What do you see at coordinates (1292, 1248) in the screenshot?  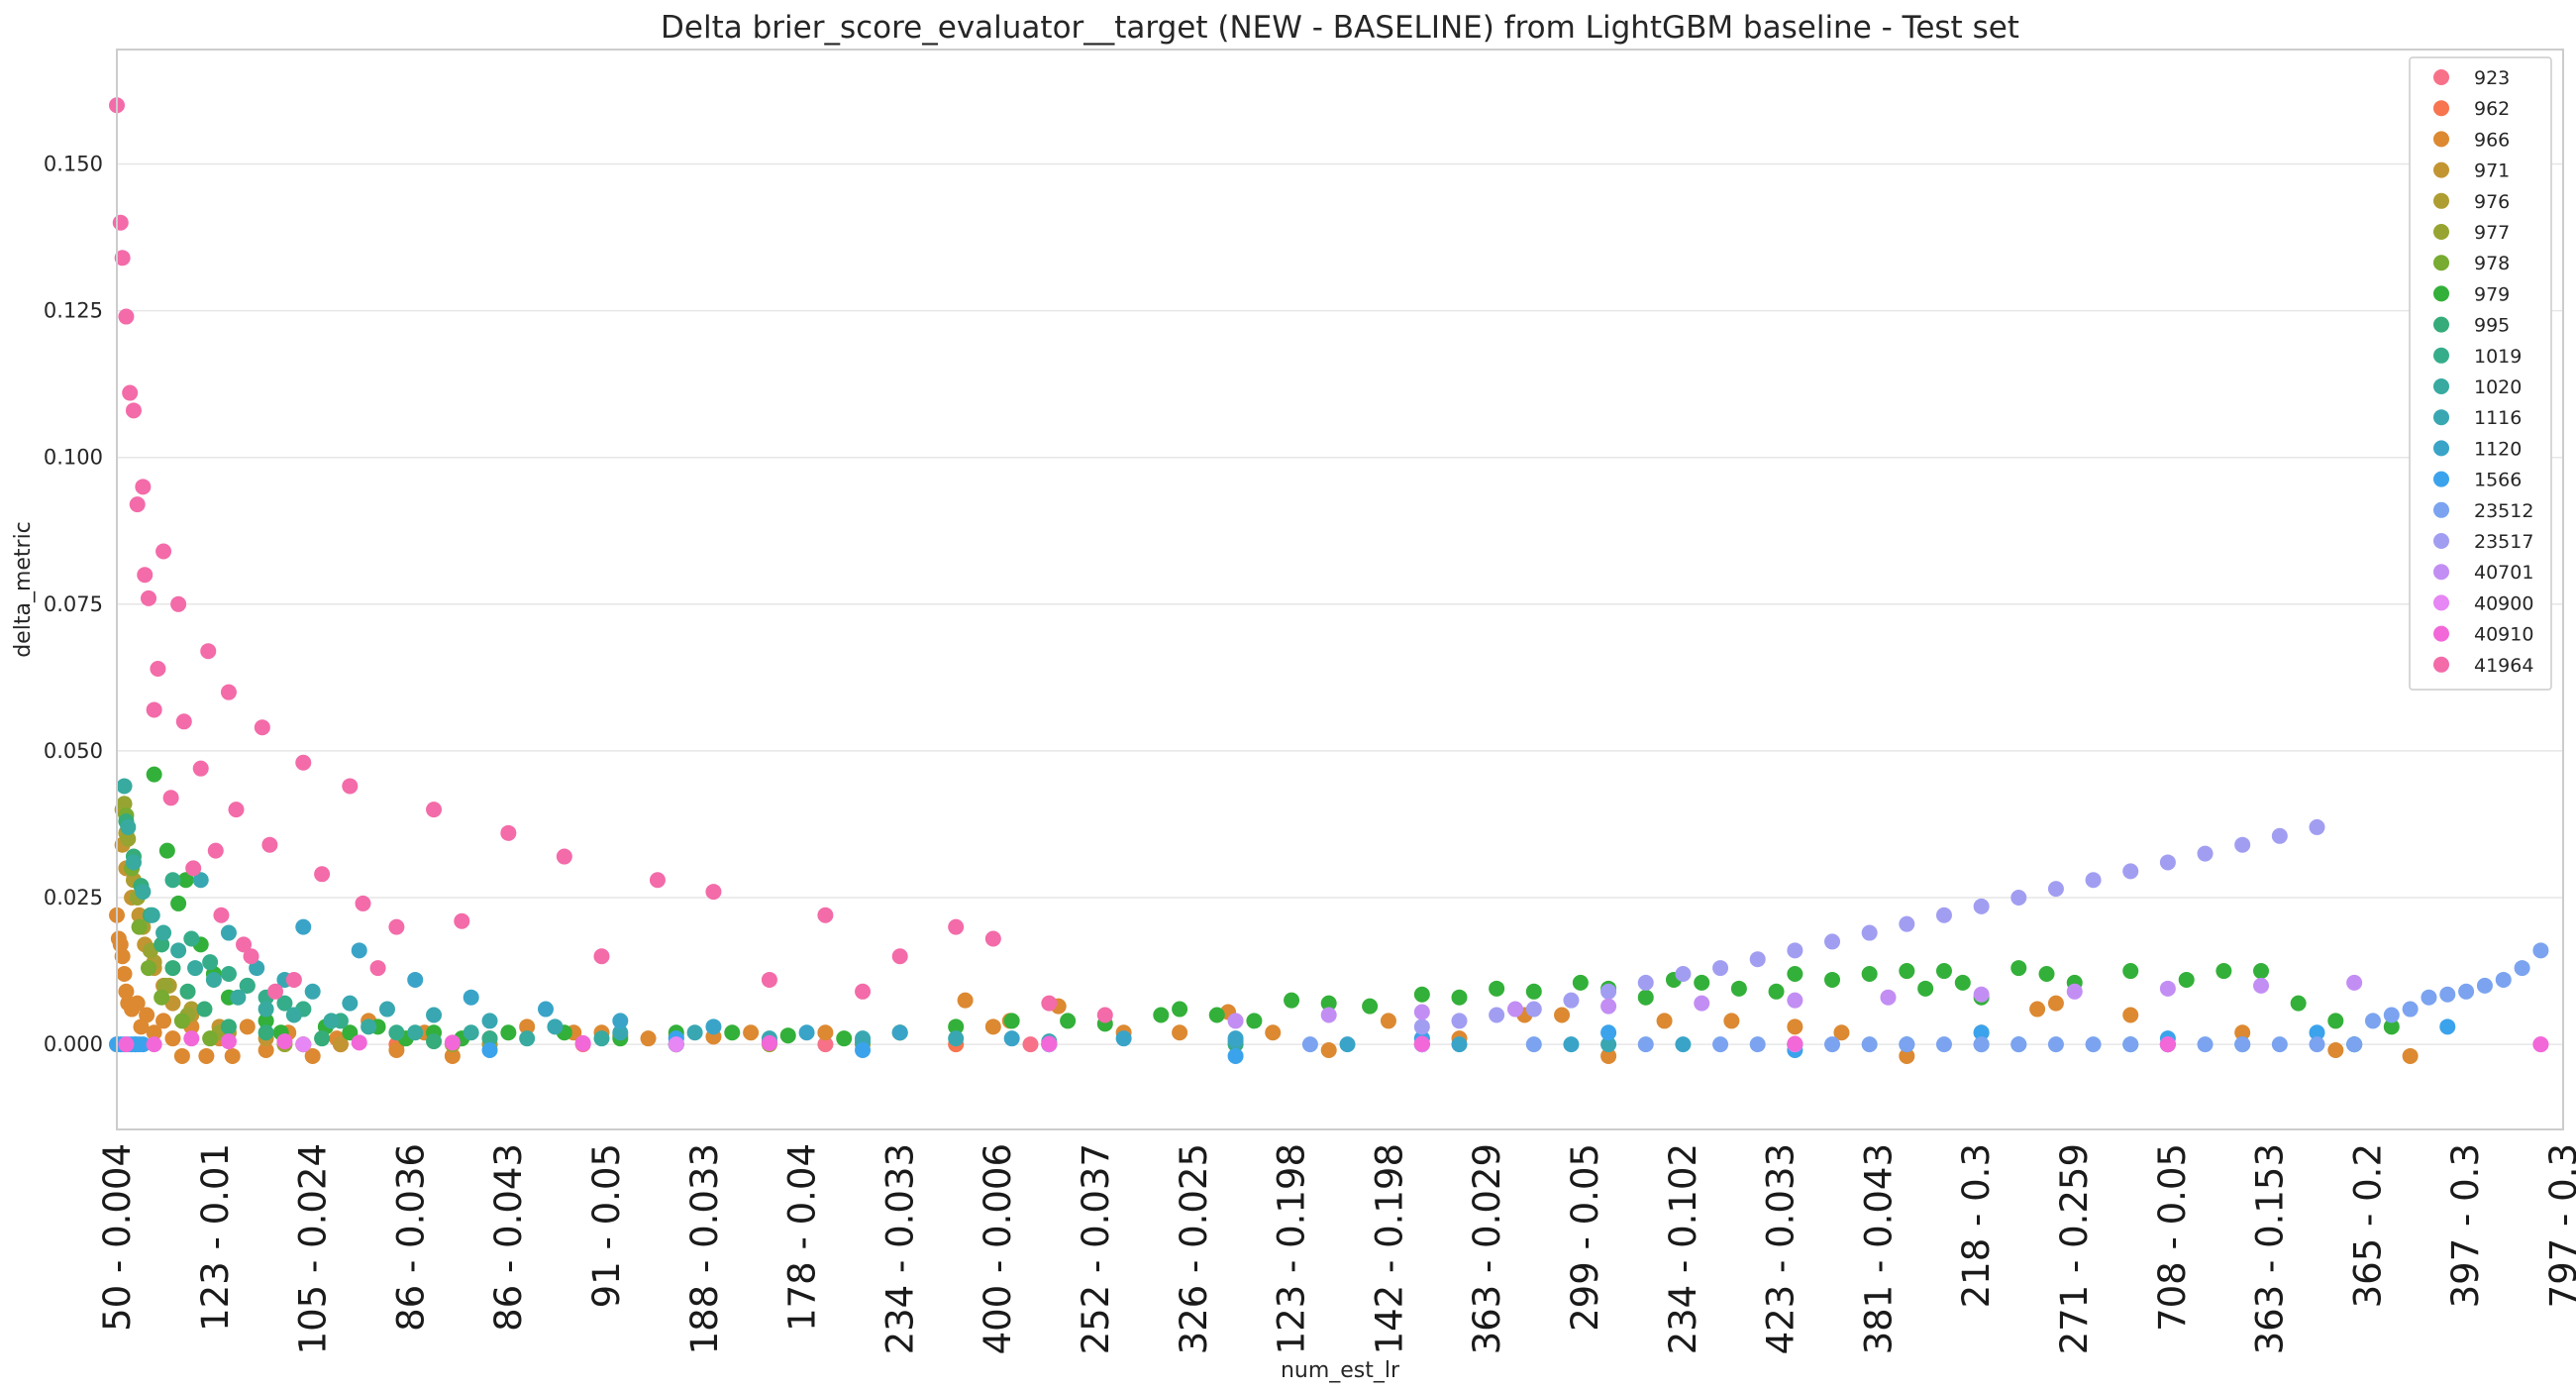 I see `x-tick-label: 123 - 0.198` at bounding box center [1292, 1248].